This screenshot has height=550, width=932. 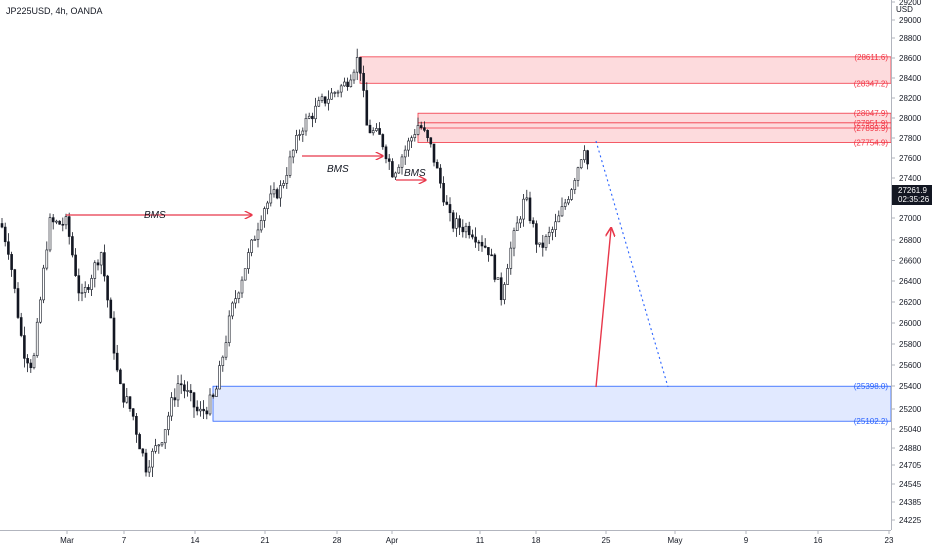 I want to click on price-tick-label: 25040, so click(x=910, y=429).